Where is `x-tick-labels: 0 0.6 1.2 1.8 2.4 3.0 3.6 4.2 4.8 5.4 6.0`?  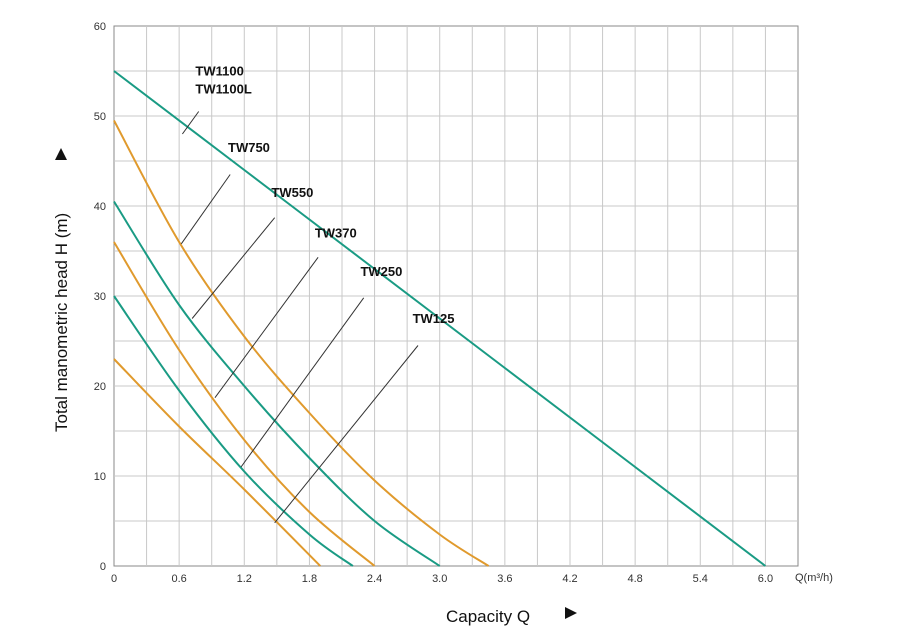
x-tick-labels: 0 0.6 1.2 1.8 2.4 3.0 3.6 4.2 4.8 5.4 6.0 is located at coordinates (442, 579).